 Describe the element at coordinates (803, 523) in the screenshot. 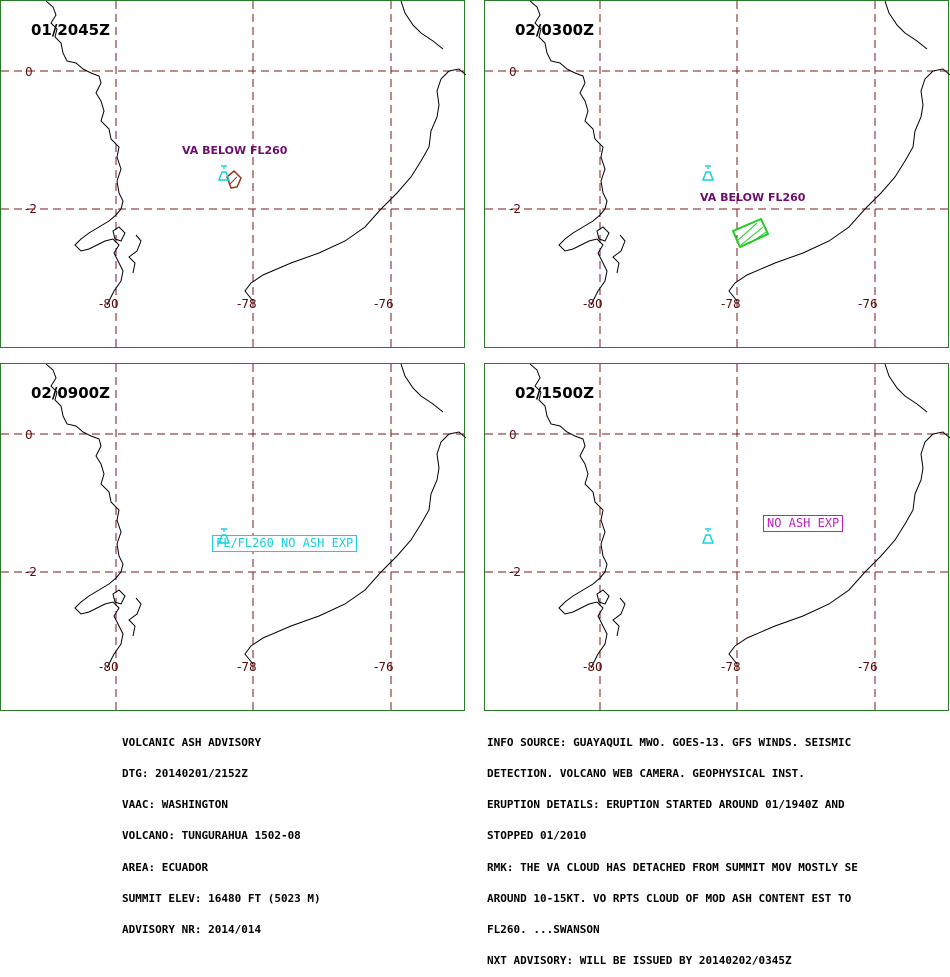

I see `no-ash-box: NO ASH EXP` at that location.